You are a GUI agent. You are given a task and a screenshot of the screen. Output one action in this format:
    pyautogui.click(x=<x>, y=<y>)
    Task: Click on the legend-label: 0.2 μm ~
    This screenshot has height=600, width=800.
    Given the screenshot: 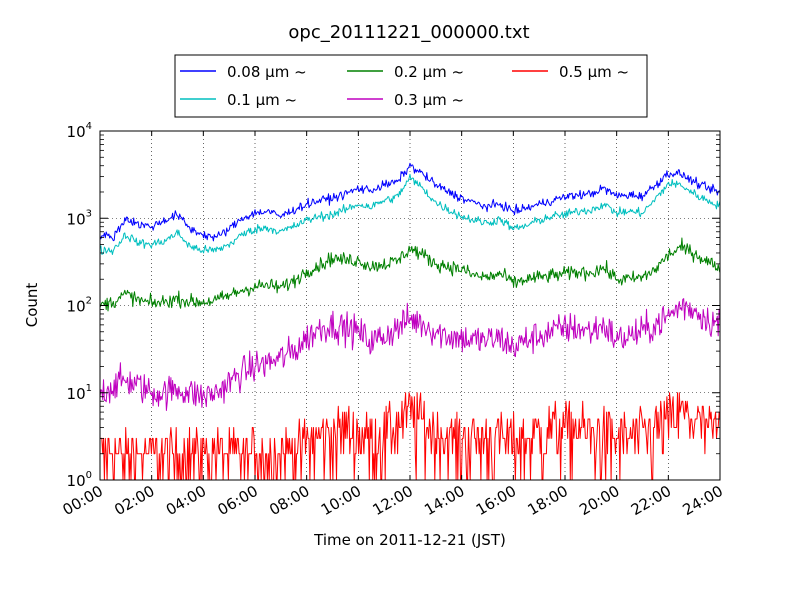 What is the action you would take?
    pyautogui.click(x=429, y=72)
    